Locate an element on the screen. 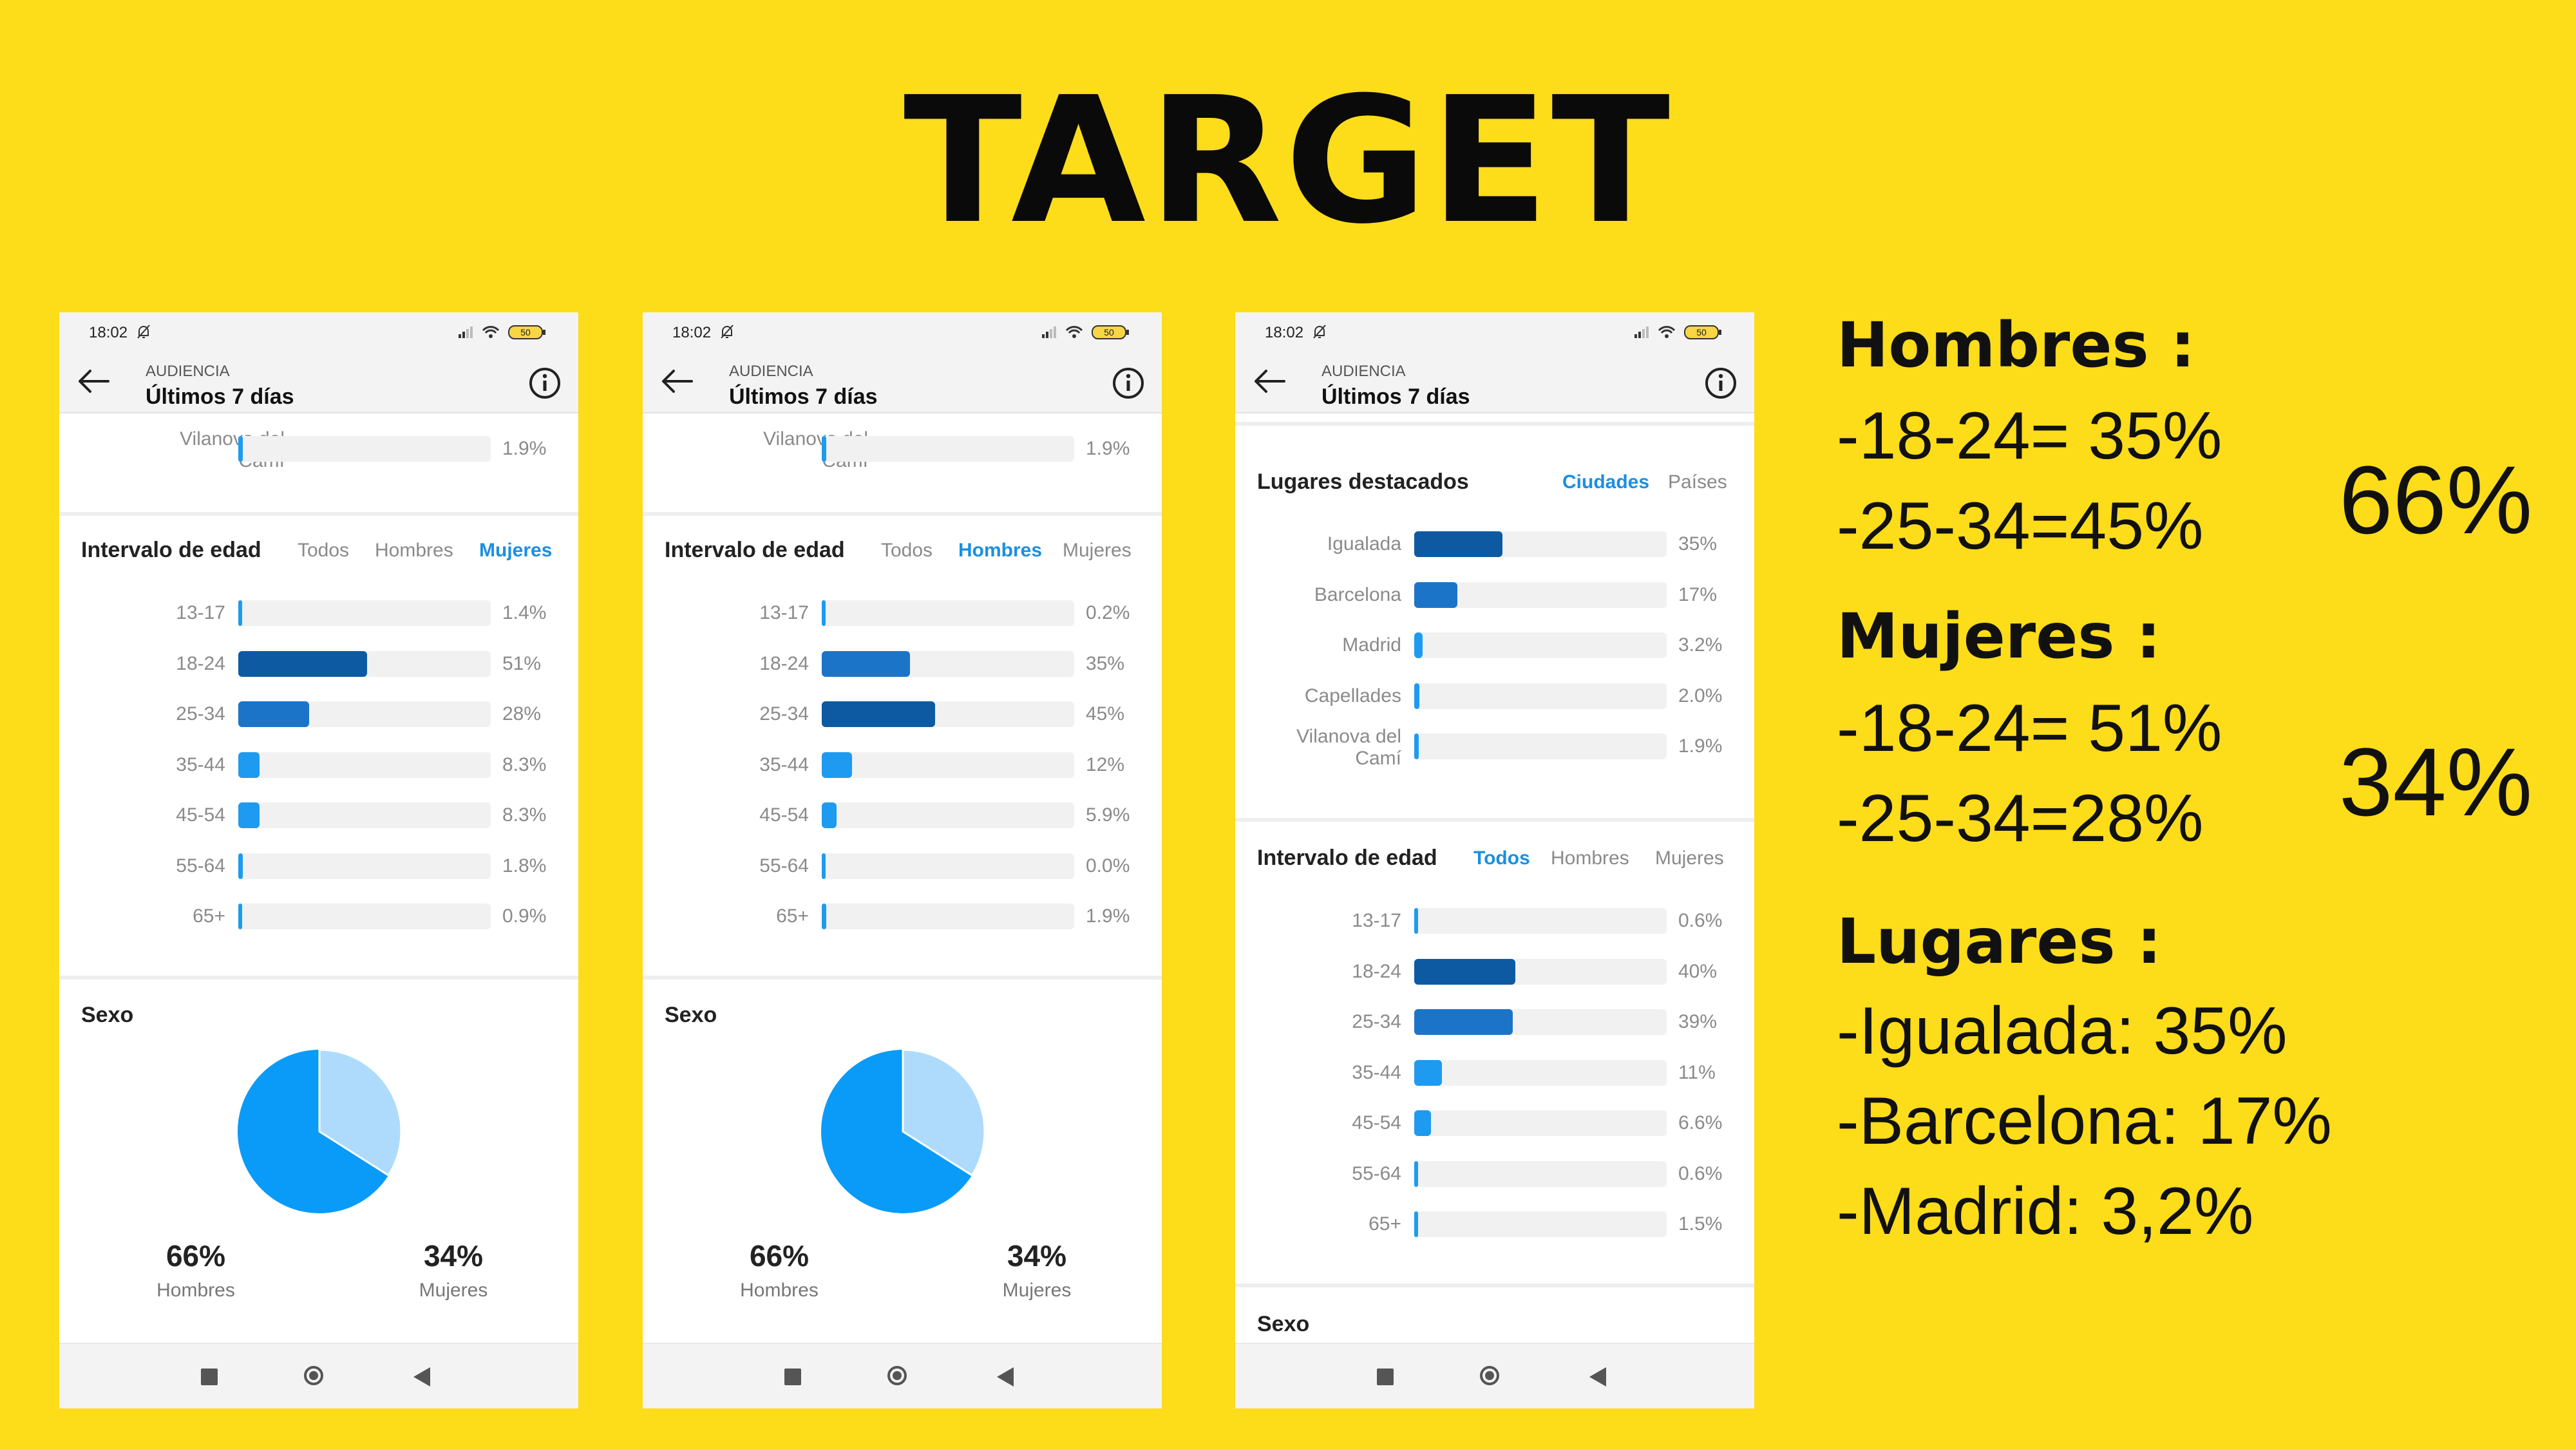 Image resolution: width=2576 pixels, height=1449 pixels. bar-label: Madrid is located at coordinates (1372, 645).